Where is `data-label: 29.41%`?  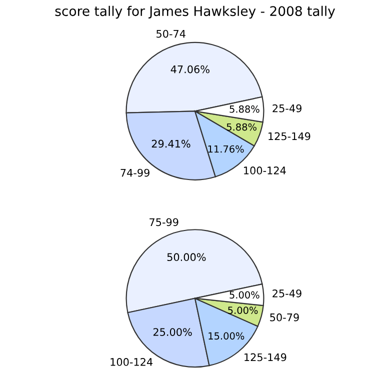
data-label: 29.41% is located at coordinates (171, 144).